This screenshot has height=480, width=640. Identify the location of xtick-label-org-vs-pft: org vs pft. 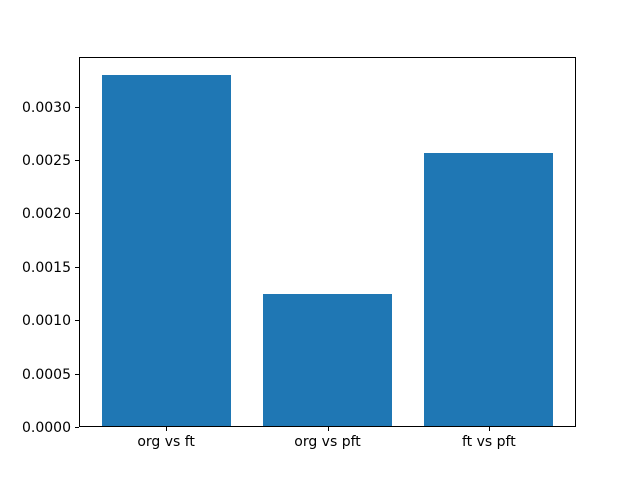
(327, 442).